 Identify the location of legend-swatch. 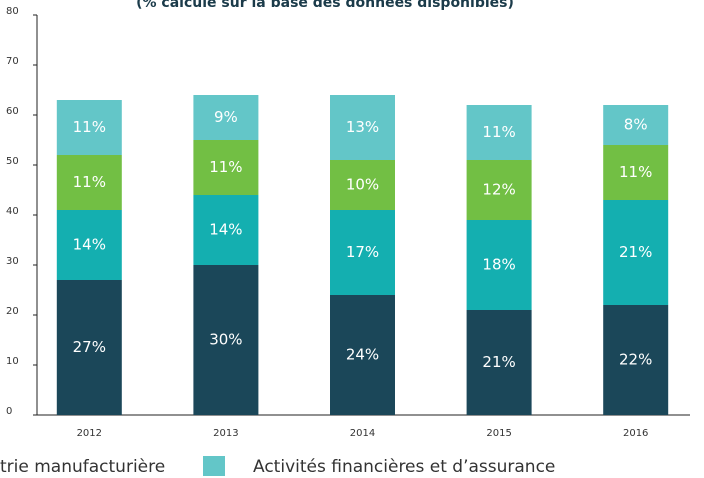
(214, 466).